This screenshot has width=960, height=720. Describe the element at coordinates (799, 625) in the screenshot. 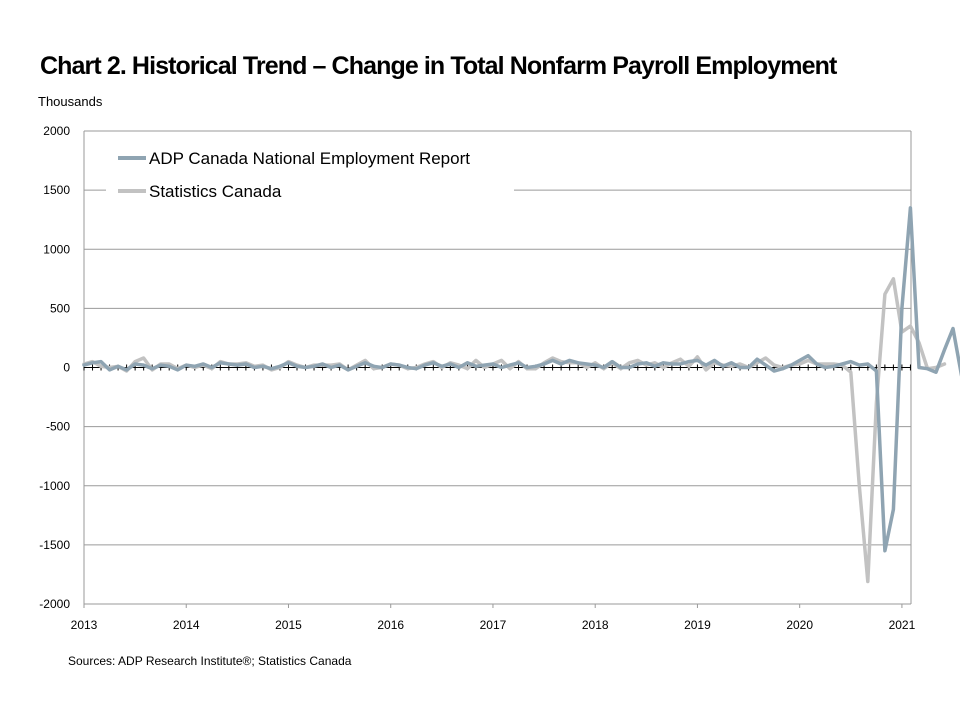

I see `x-tick-label: 2020` at that location.